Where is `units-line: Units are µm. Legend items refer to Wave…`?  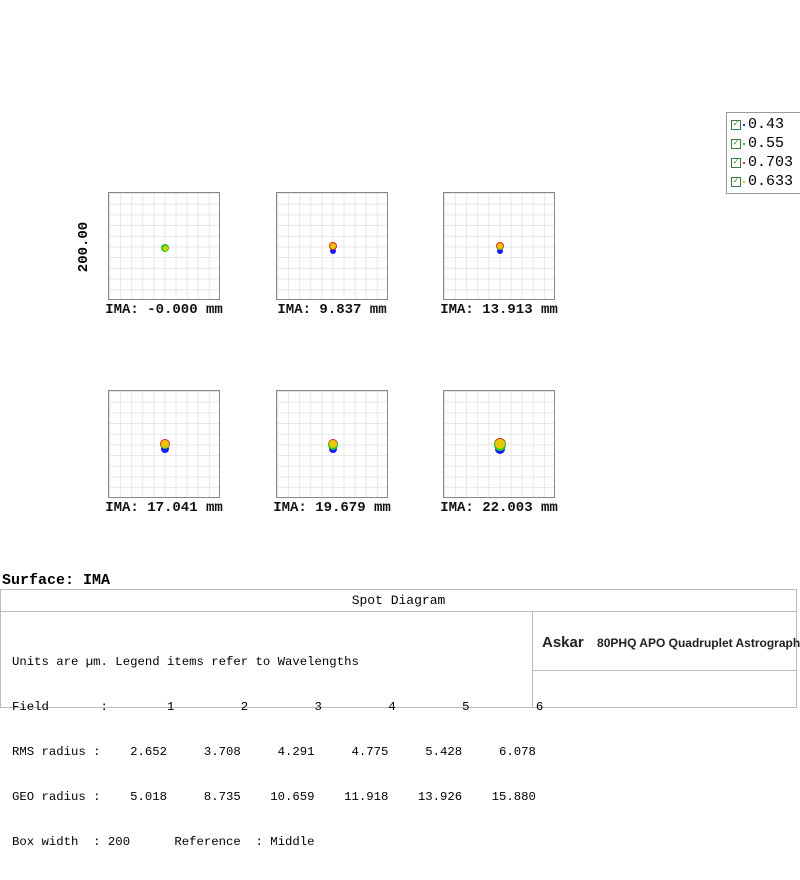
units-line: Units are µm. Legend items refer to Wave… is located at coordinates (185, 662).